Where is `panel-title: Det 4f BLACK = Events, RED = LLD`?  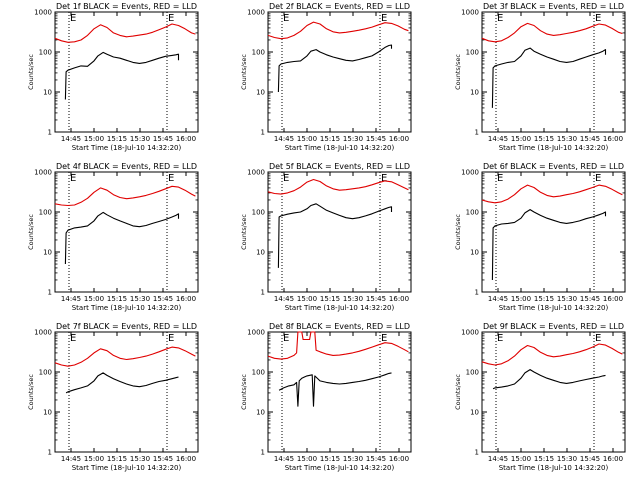 panel-title: Det 4f BLACK = Events, RED = LLD is located at coordinates (126, 166).